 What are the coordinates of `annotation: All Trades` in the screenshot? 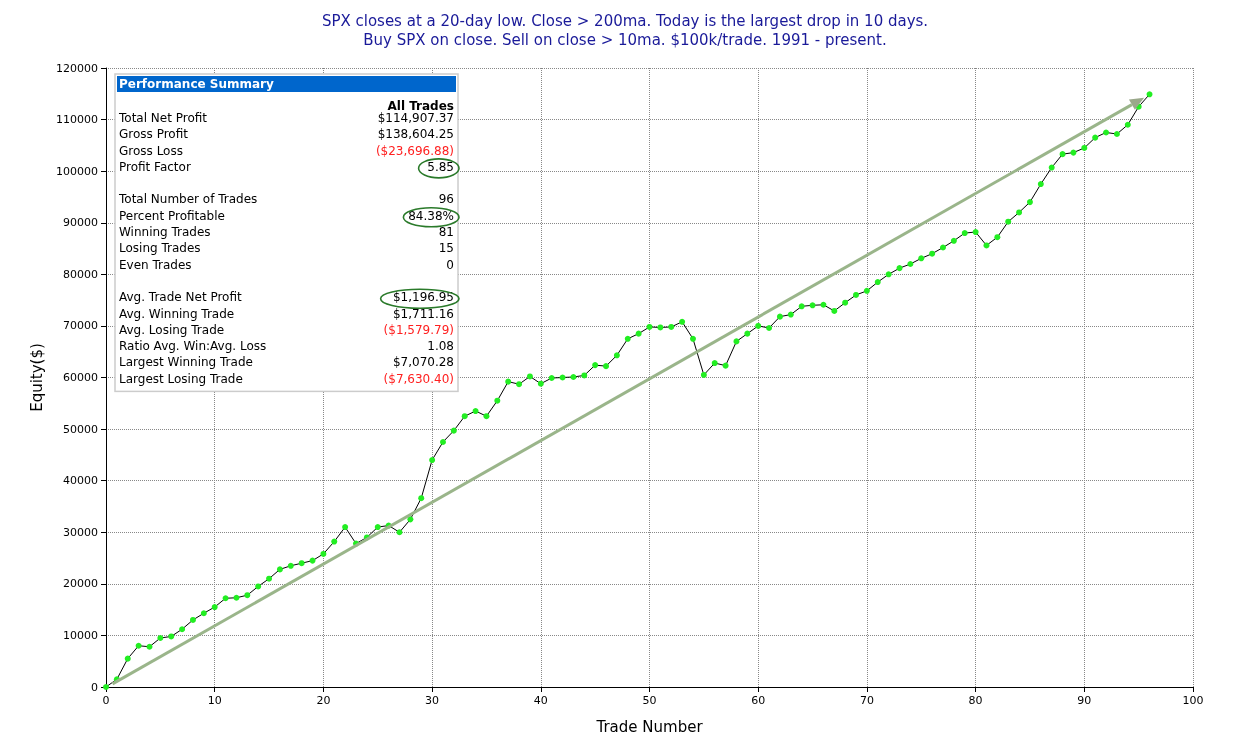 It's located at (420, 105).